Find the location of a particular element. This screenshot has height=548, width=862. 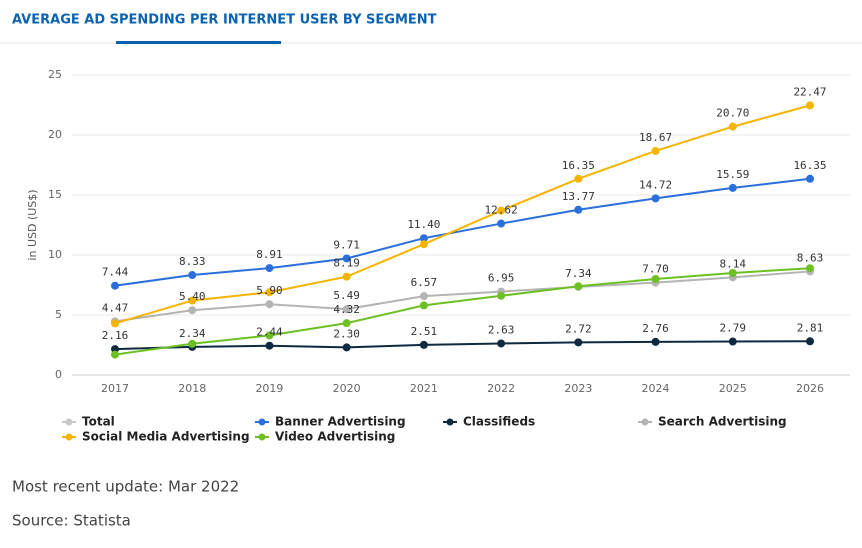

value-label: 22.47 is located at coordinates (809, 91).